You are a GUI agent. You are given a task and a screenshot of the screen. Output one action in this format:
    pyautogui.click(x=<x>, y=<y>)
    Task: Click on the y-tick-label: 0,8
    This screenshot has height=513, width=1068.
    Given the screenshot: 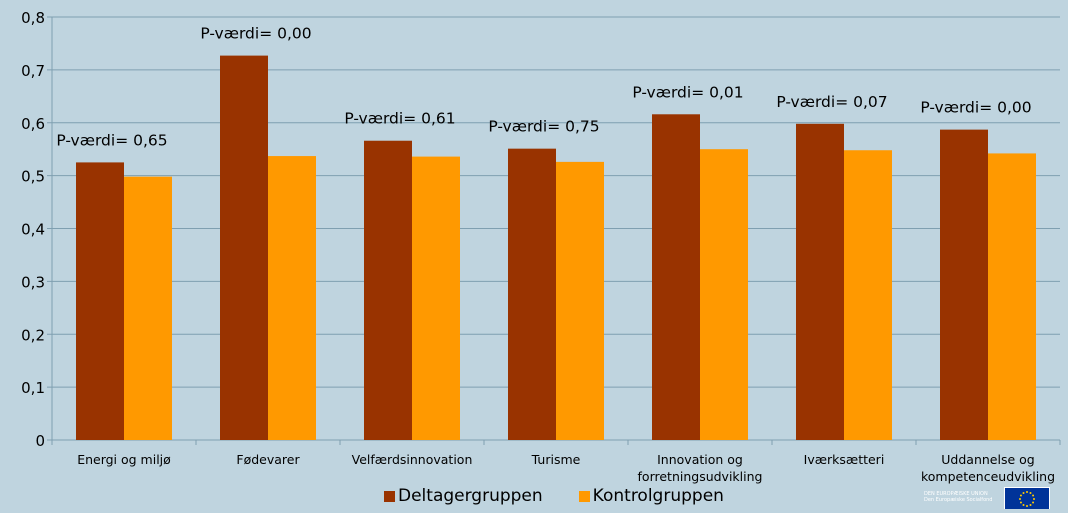 What is the action you would take?
    pyautogui.click(x=33, y=18)
    